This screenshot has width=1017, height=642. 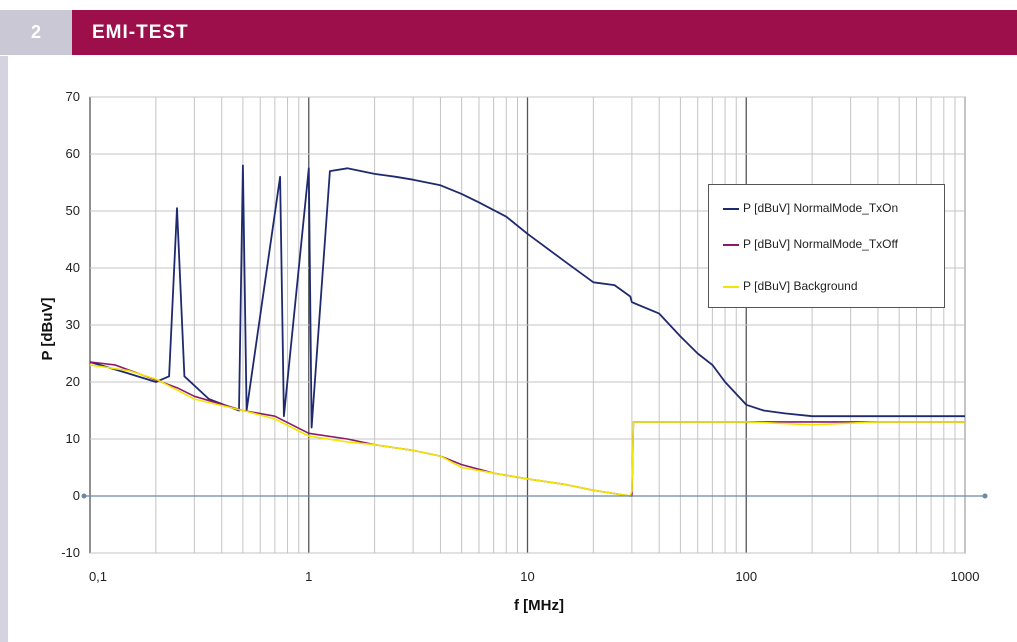 I want to click on y-tick-label: 60, so click(x=73, y=153).